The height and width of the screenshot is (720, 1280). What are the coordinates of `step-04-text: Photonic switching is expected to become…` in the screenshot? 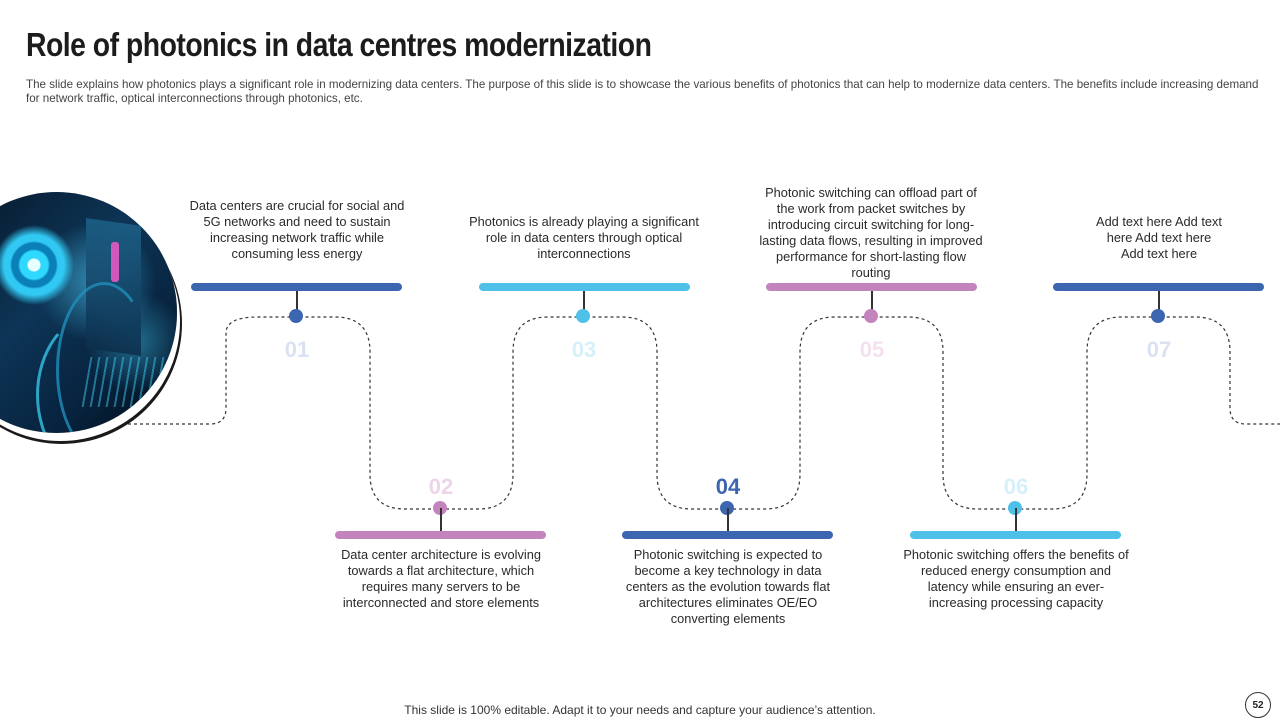 It's located at (728, 586).